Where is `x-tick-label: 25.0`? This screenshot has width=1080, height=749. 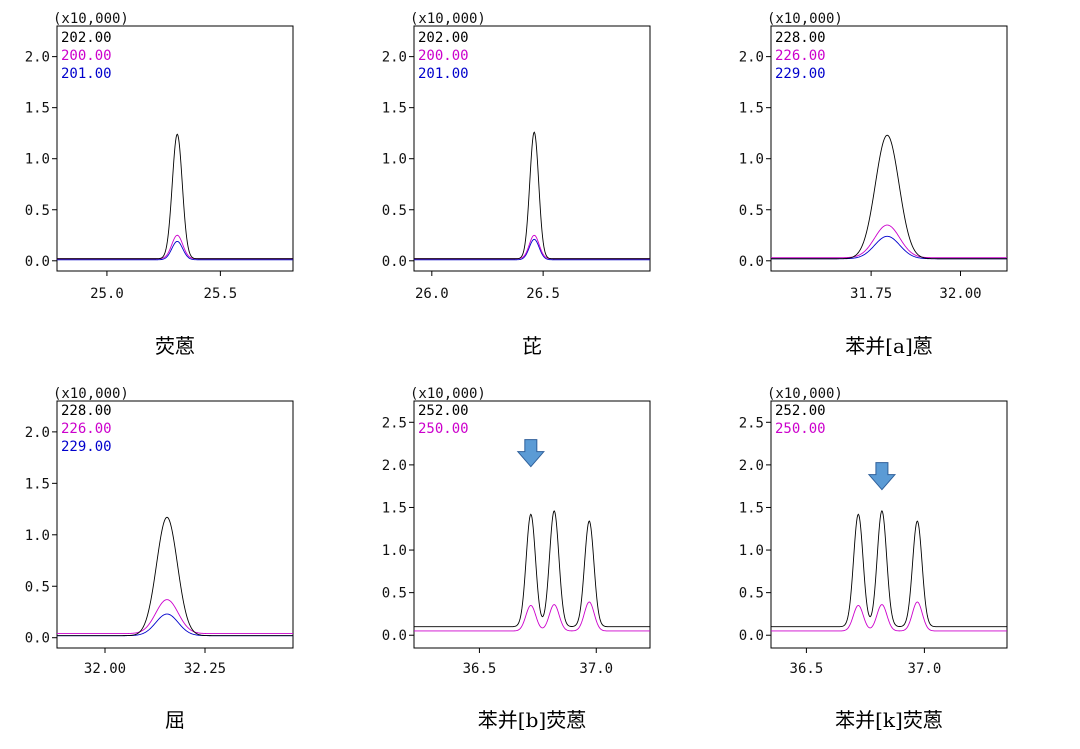
x-tick-label: 25.0 is located at coordinates (107, 294).